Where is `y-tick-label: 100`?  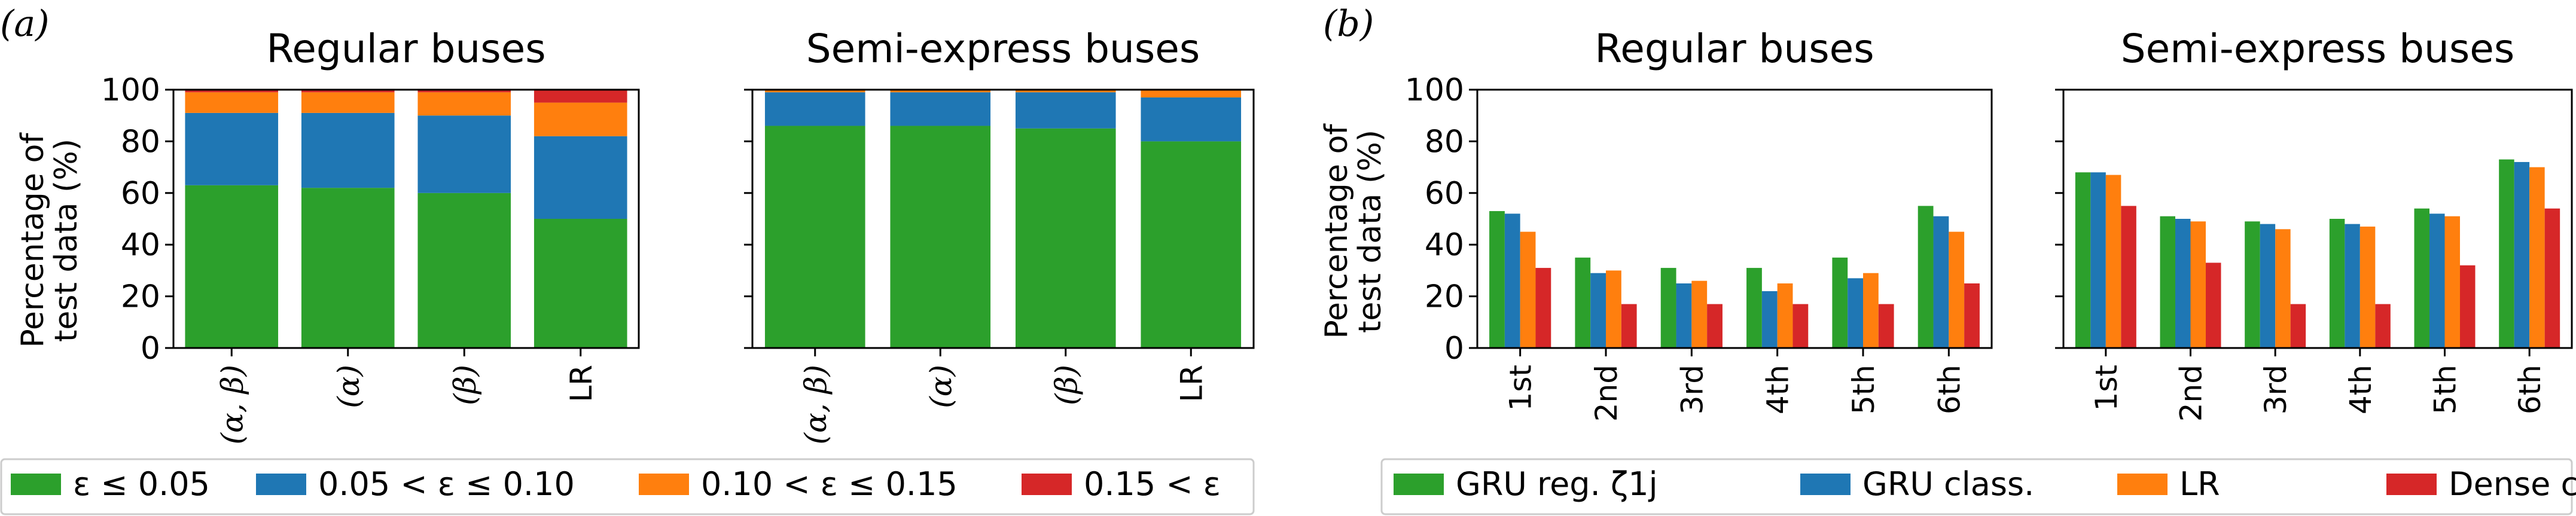
y-tick-label: 100 is located at coordinates (130, 90).